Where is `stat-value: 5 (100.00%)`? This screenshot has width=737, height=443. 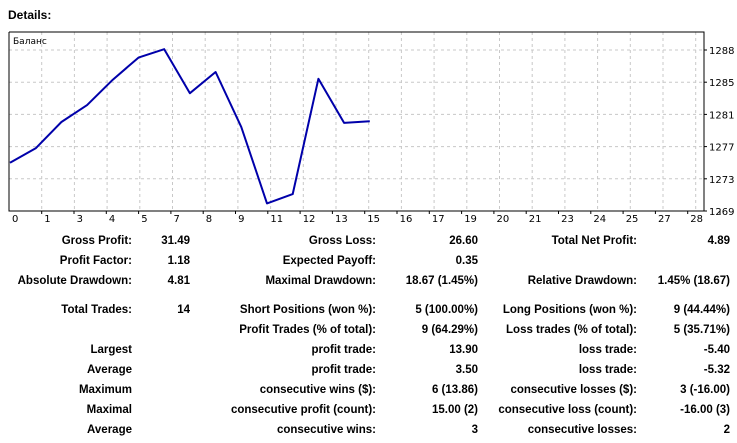
stat-value: 5 (100.00%) is located at coordinates (446, 310).